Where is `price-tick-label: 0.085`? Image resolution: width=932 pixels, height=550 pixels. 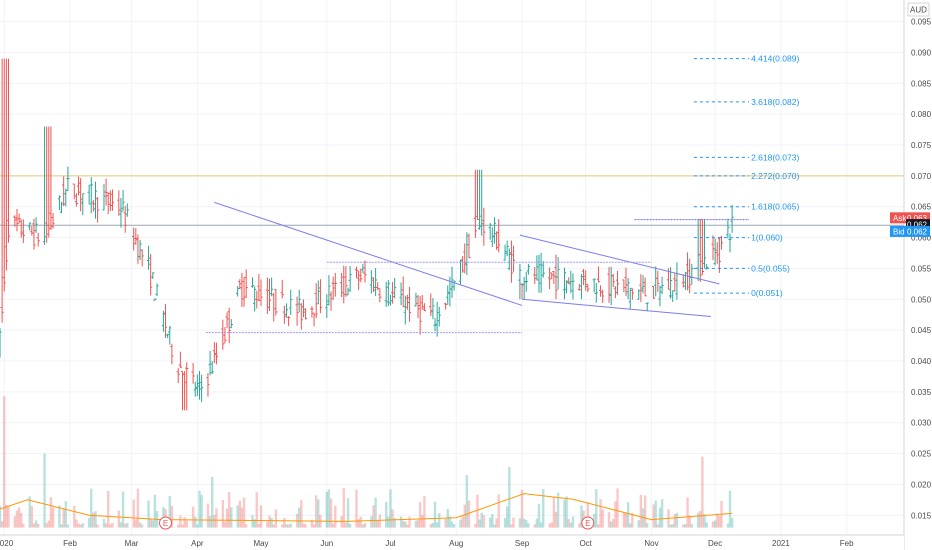 price-tick-label: 0.085 is located at coordinates (921, 83).